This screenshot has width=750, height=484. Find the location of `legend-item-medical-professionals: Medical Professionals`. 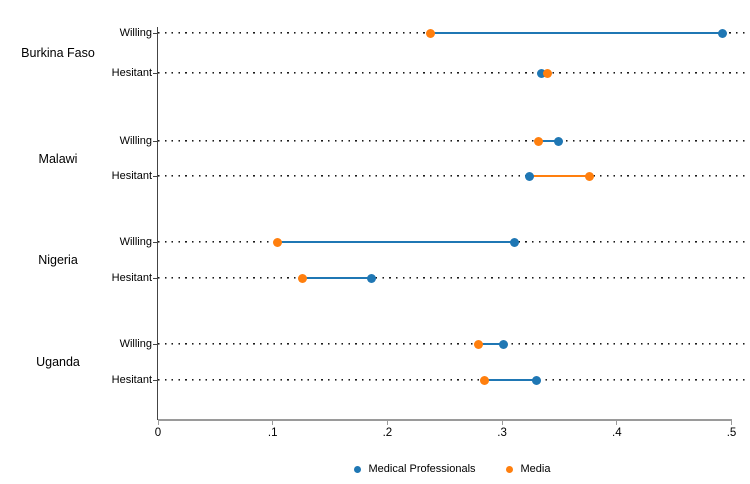

legend-item-medical-professionals: Medical Professionals is located at coordinates (414, 469).